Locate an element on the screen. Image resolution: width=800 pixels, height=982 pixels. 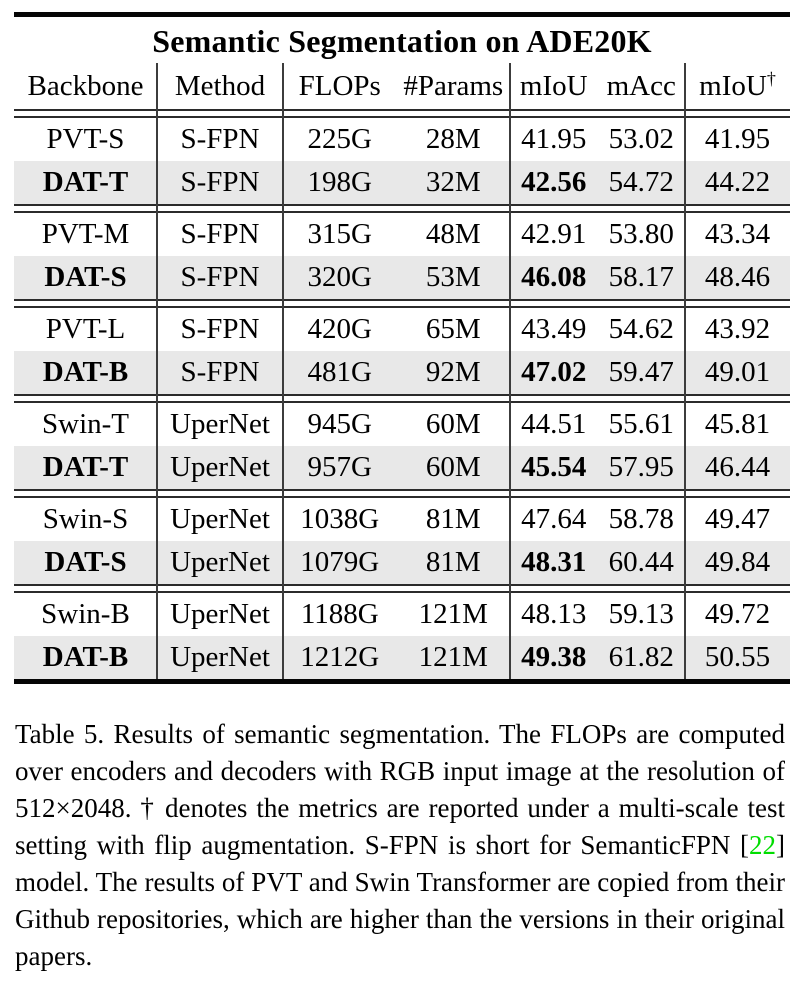
cell-flops: 945G is located at coordinates (339, 424).